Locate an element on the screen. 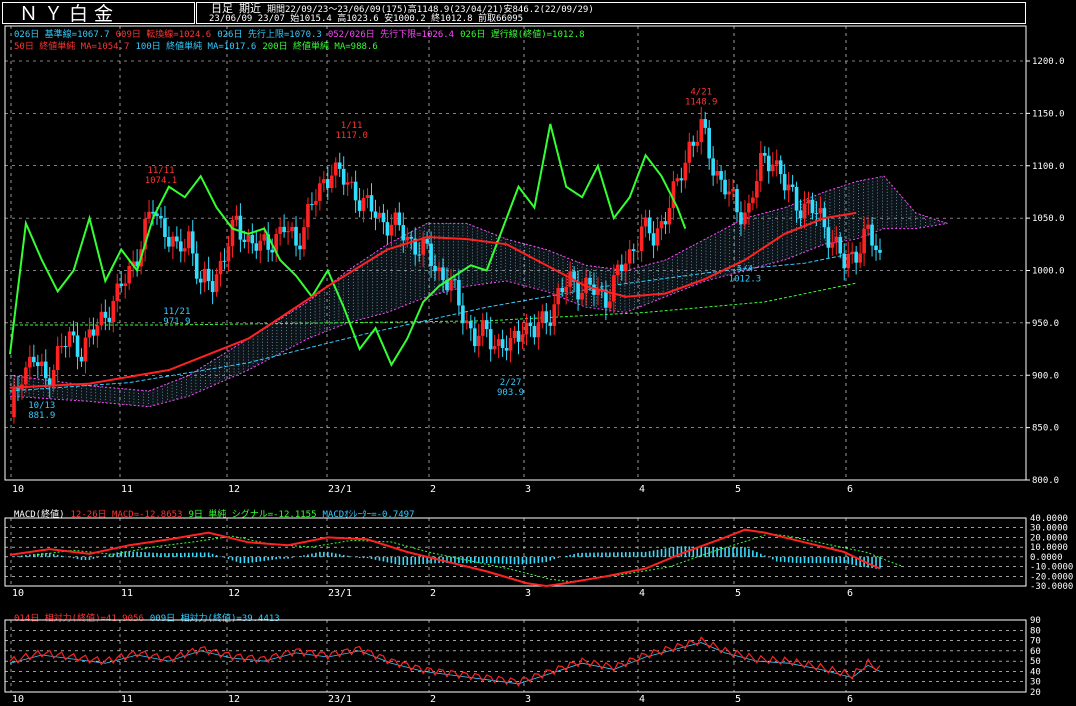 The width and height of the screenshot is (1076, 706). legend-item: 026日 先行上限=1070.3 is located at coordinates (269, 35).